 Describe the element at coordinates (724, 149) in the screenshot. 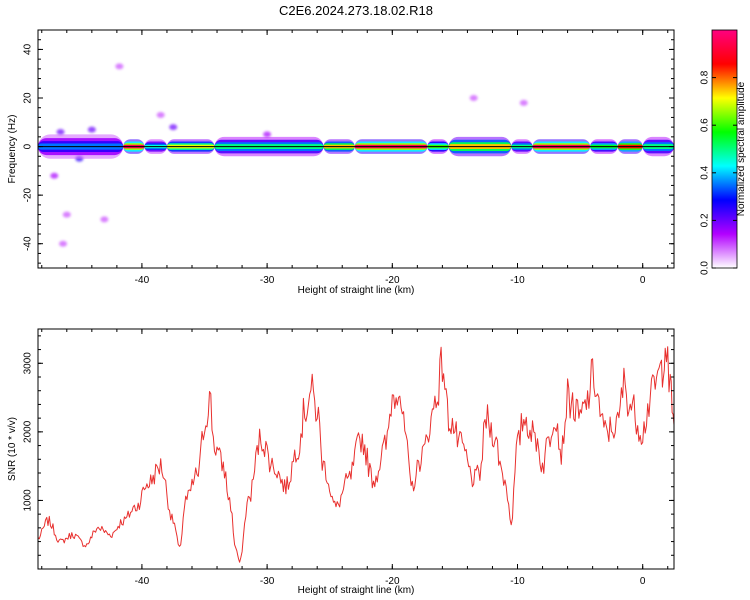

I see `colorbar-gradient` at that location.